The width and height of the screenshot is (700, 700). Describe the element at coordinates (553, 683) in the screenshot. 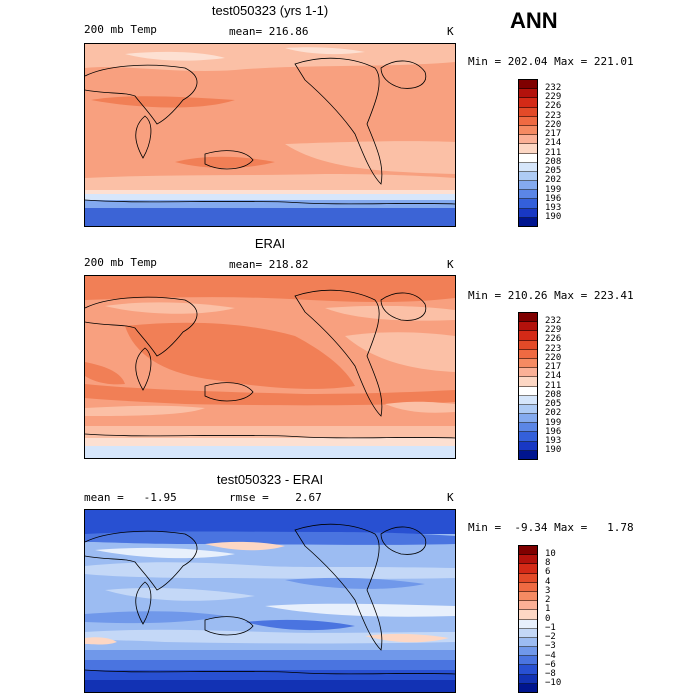

I see `colorbar-tick-label: −10` at that location.